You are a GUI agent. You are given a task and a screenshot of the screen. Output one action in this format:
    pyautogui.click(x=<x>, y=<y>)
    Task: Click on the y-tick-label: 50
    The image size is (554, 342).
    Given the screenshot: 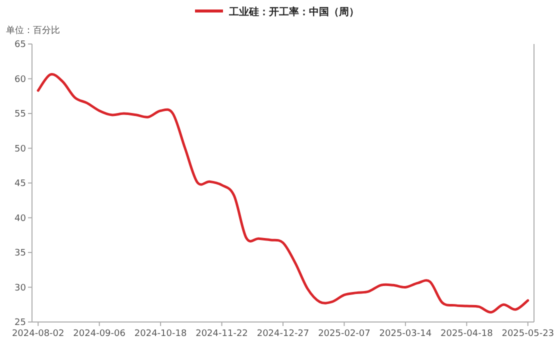 What is the action you would take?
    pyautogui.click(x=20, y=149)
    